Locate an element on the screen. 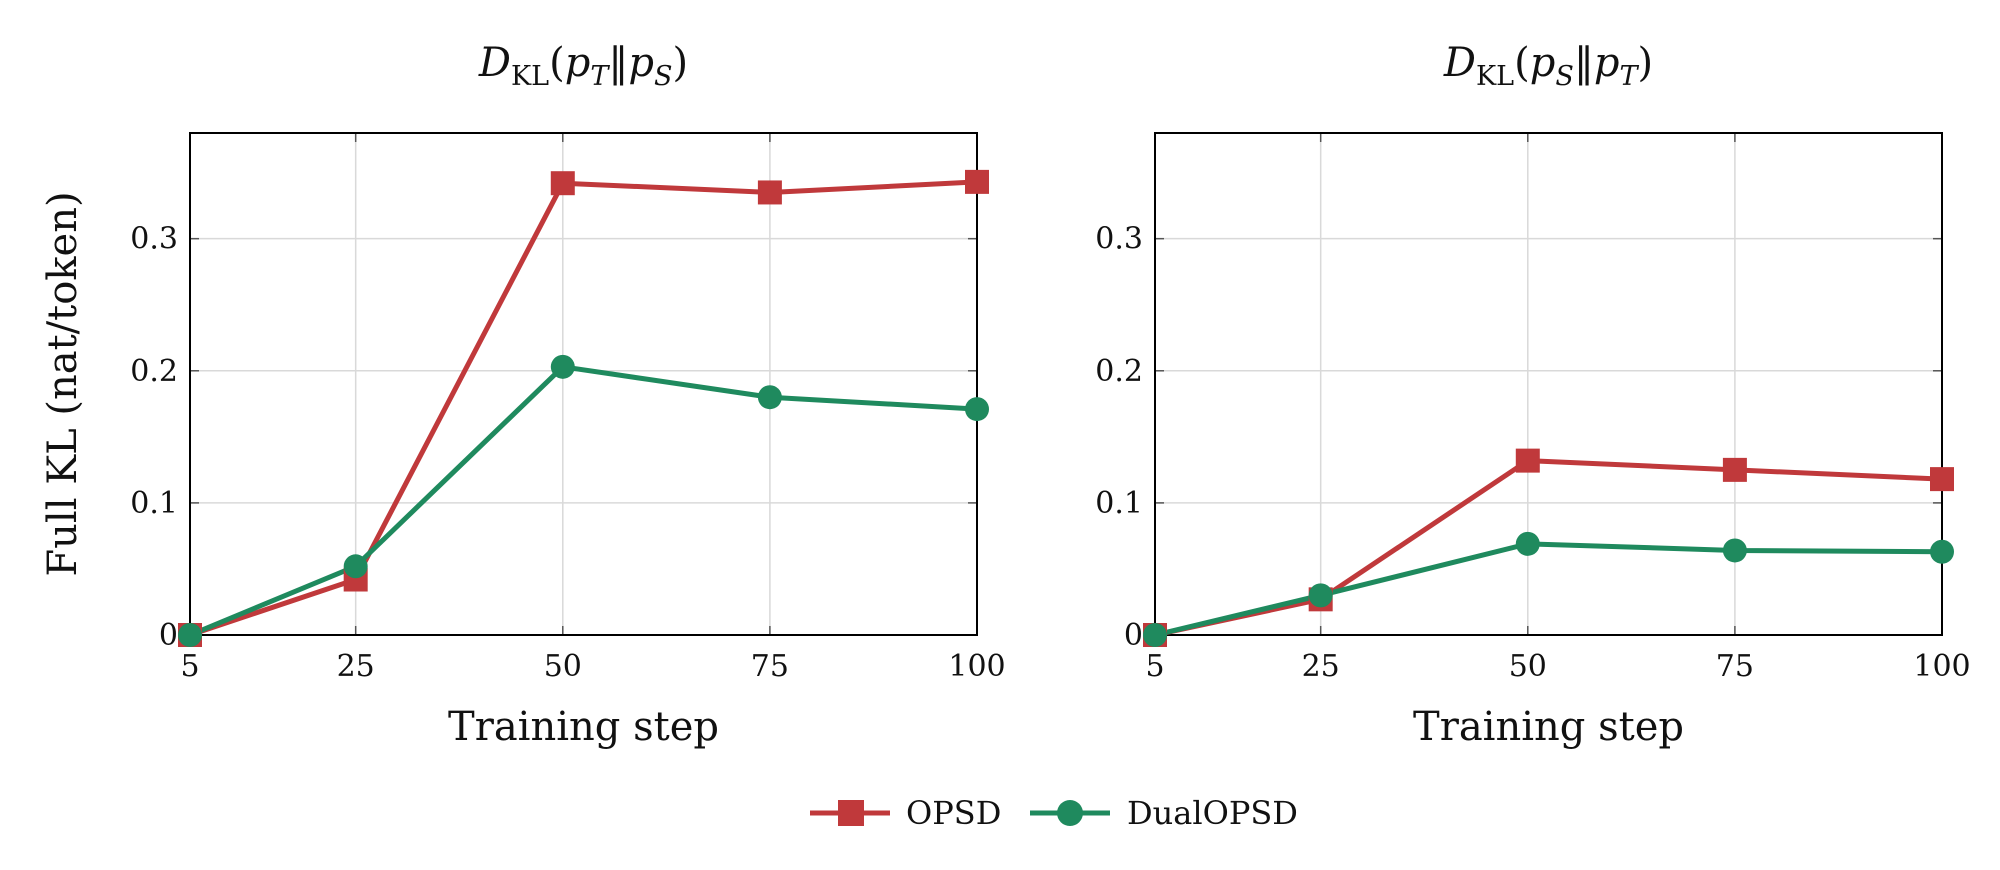  series-line-dualopsd is located at coordinates (1548, 589).